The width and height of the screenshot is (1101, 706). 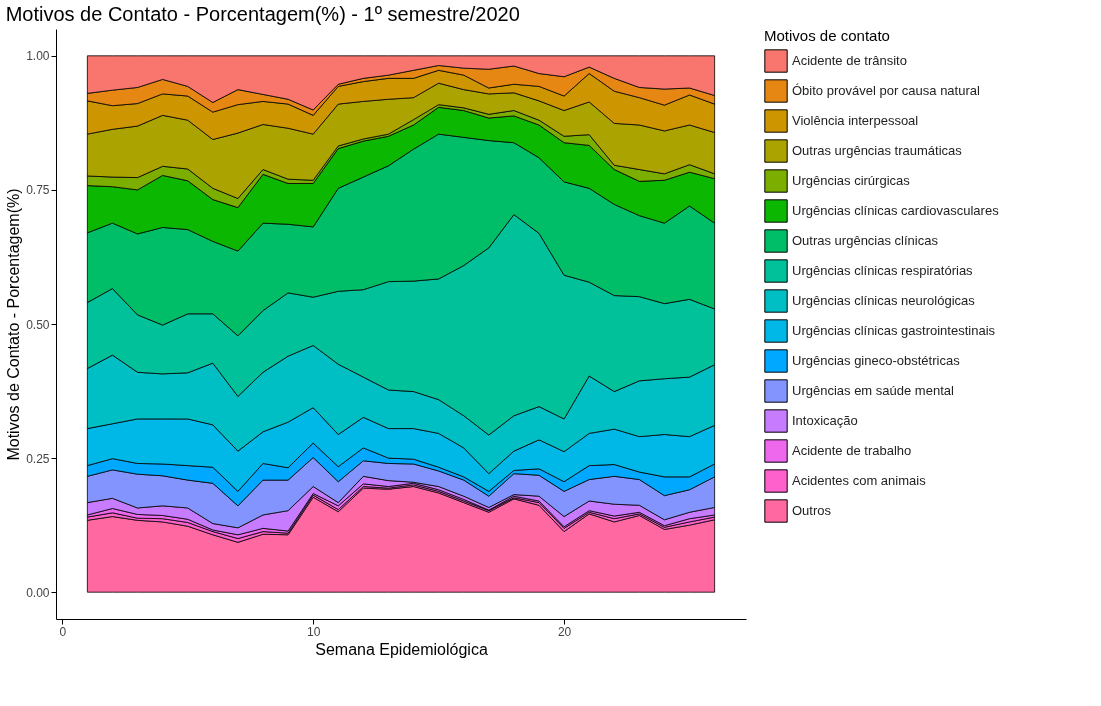 I want to click on x-tick-label: 0, so click(x=63, y=631).